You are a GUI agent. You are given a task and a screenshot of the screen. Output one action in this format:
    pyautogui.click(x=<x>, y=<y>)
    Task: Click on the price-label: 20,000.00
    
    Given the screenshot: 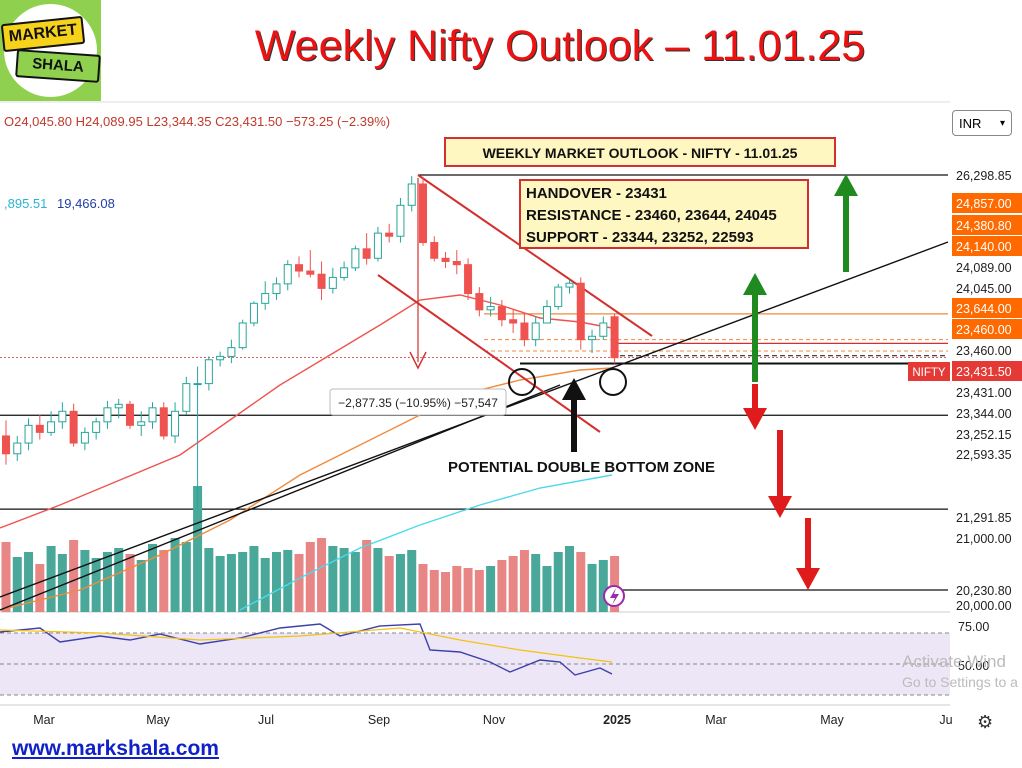 What is the action you would take?
    pyautogui.click(x=984, y=606)
    